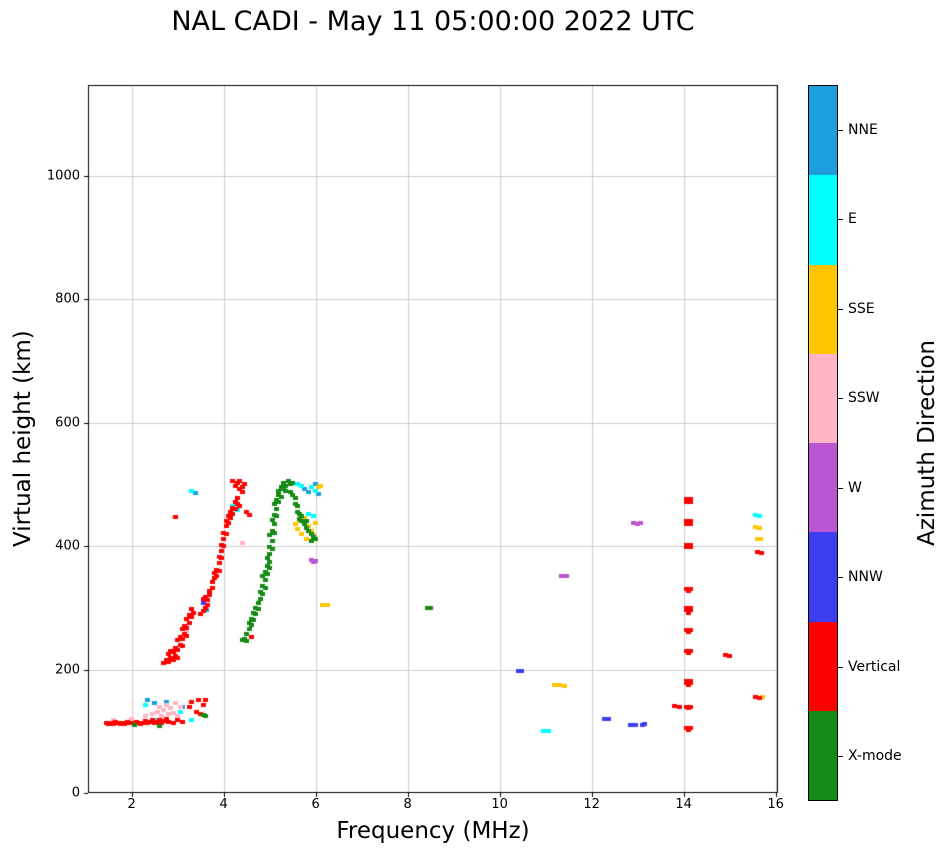 The image size is (951, 856). What do you see at coordinates (823, 666) in the screenshot?
I see `colorbar-segment-vertical` at bounding box center [823, 666].